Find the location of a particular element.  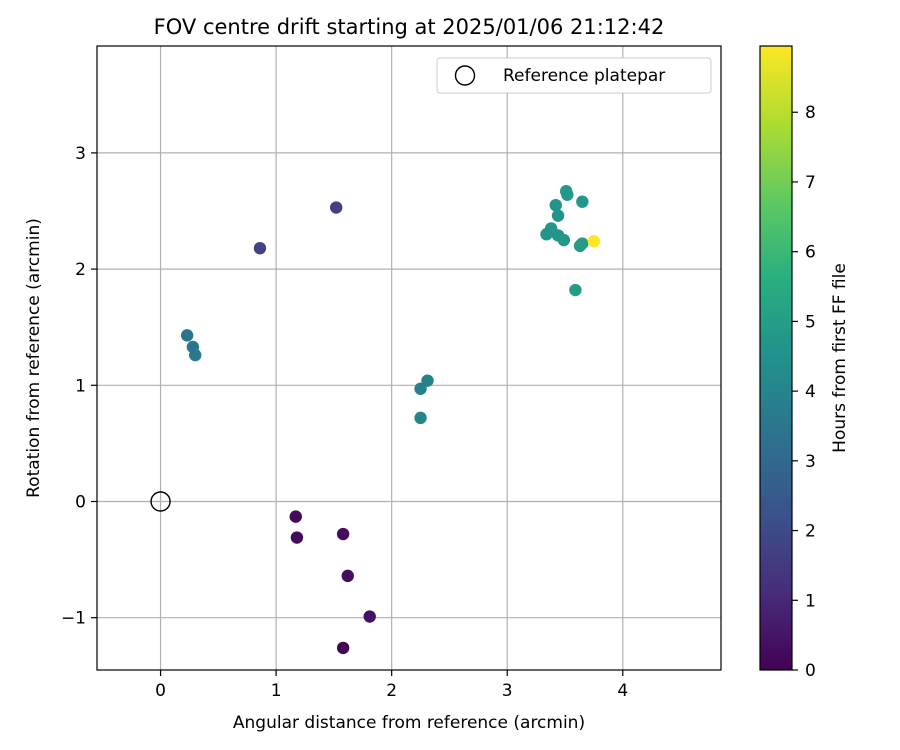

y-tick-label: 1 is located at coordinates (80, 386).